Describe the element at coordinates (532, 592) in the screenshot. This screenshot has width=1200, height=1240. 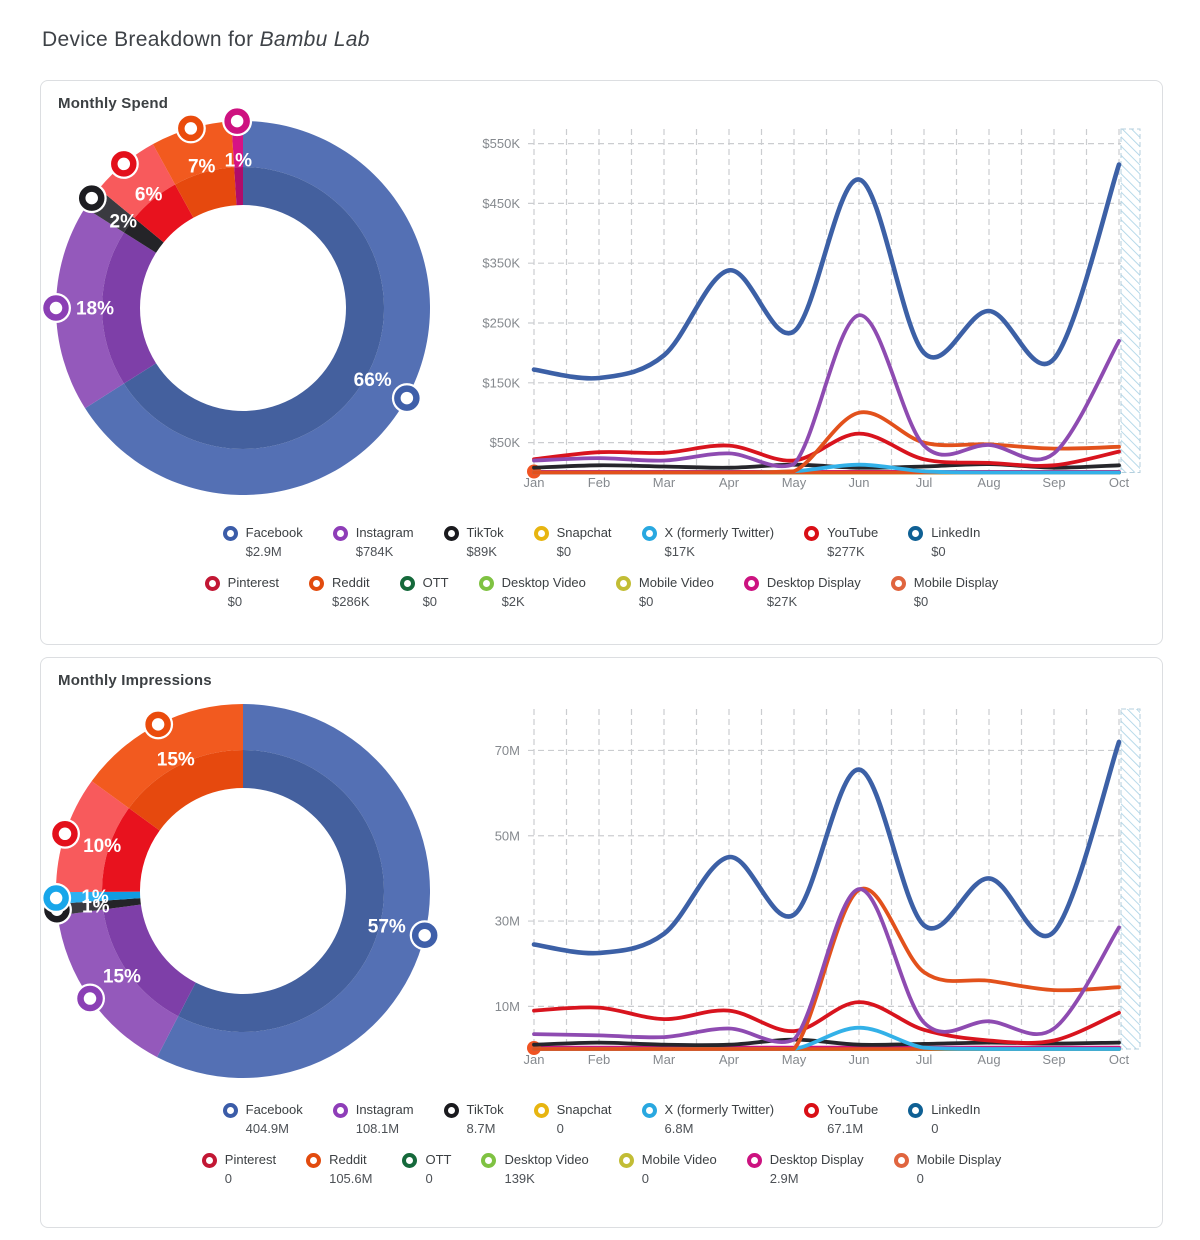
I see `legend-item-Desktop Video: Desktop Video $2K` at that location.